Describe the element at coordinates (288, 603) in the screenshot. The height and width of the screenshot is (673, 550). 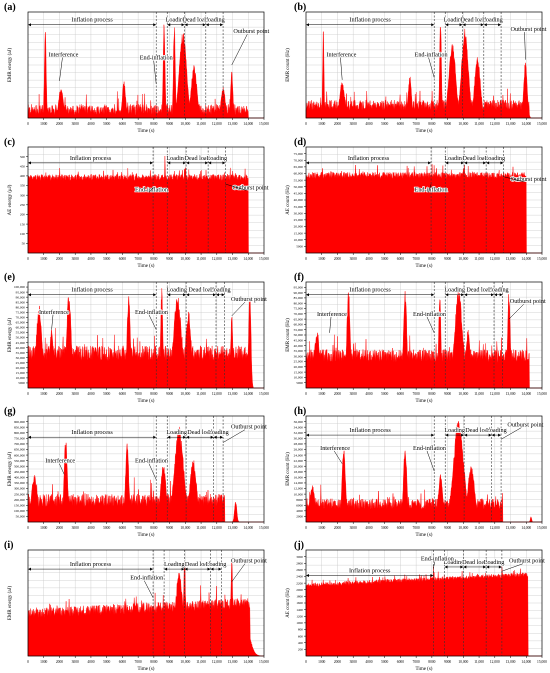
I see `y-axis-title: AE count (Hz)` at that location.